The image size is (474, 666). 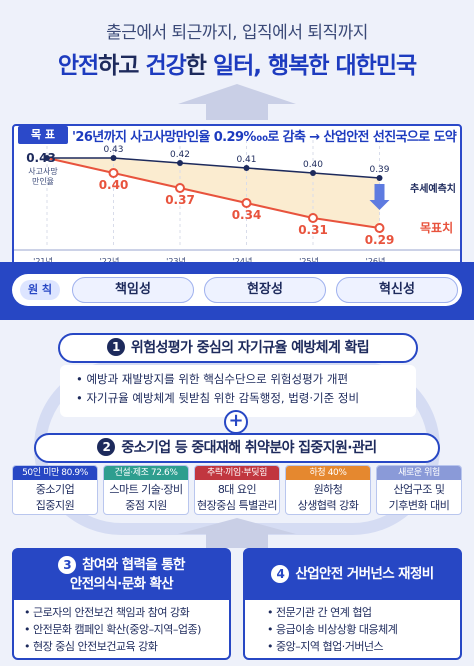 What do you see at coordinates (114, 185) in the screenshot?
I see `target-data-label: 0.40` at bounding box center [114, 185].